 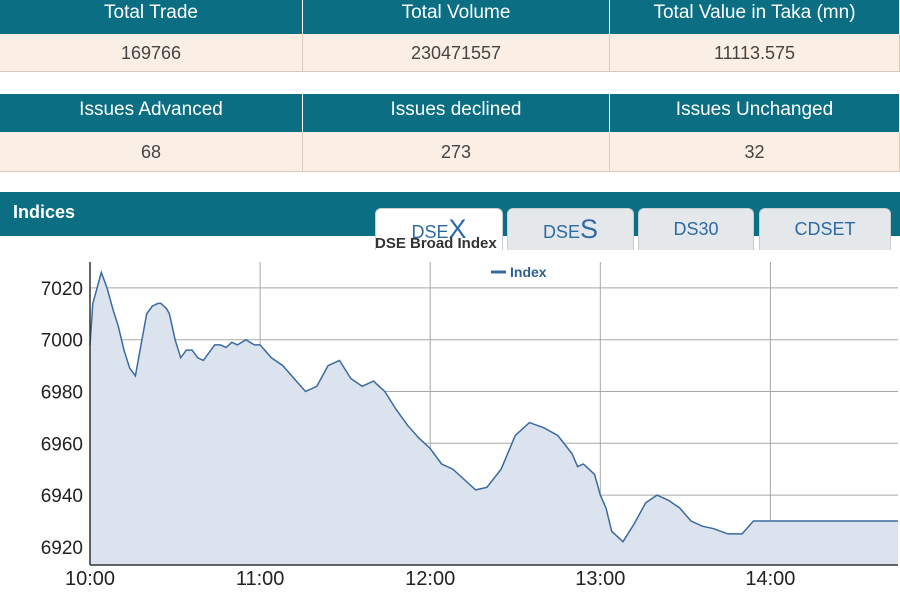 What do you see at coordinates (755, 17) in the screenshot?
I see `header-total-value: Total Value in Taka (mn)` at bounding box center [755, 17].